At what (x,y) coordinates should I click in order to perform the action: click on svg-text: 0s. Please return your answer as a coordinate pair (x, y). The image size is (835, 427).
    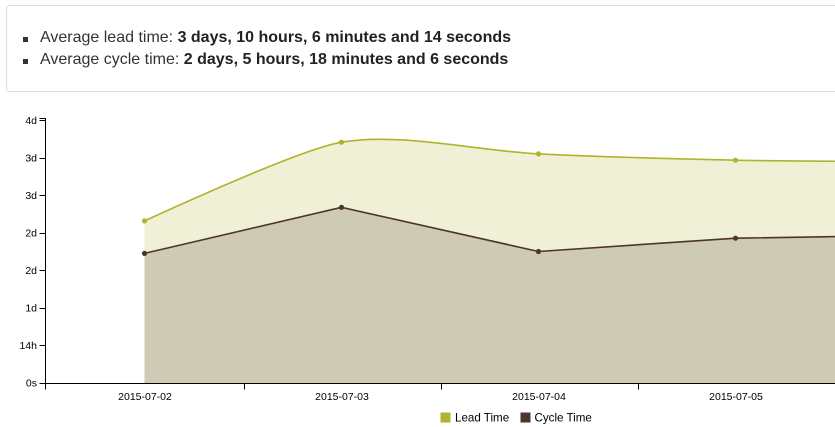
    Looking at the image, I should click on (31, 384).